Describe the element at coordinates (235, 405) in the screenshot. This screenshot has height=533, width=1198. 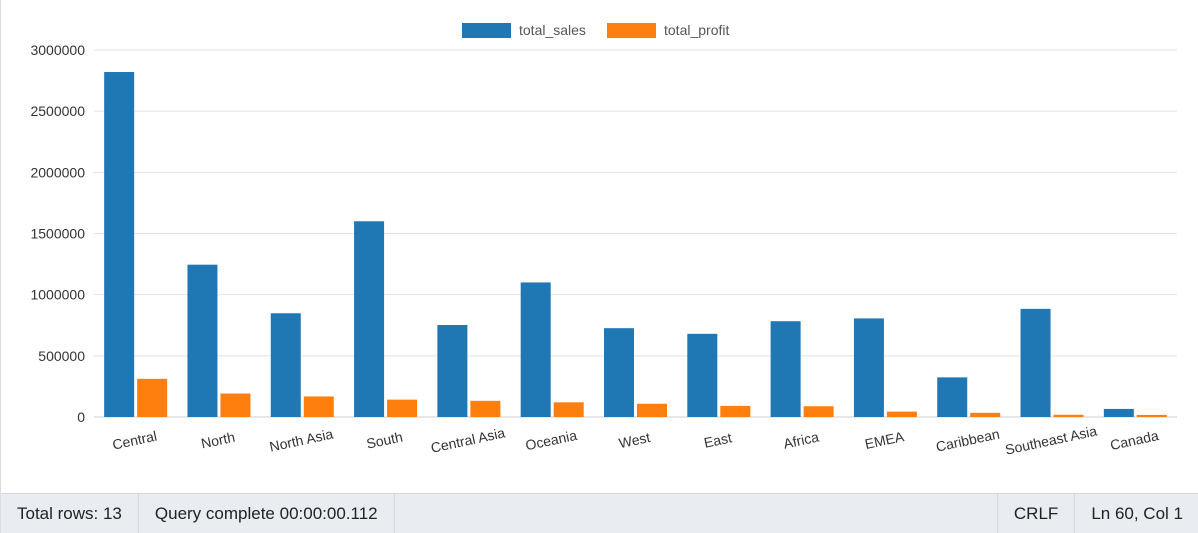
I see `bar-total_profit-north` at that location.